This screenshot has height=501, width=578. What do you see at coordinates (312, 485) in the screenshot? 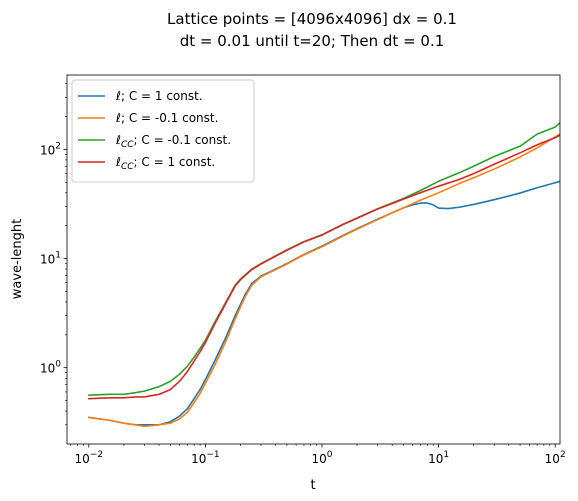
I see `x-axis-label: t` at bounding box center [312, 485].